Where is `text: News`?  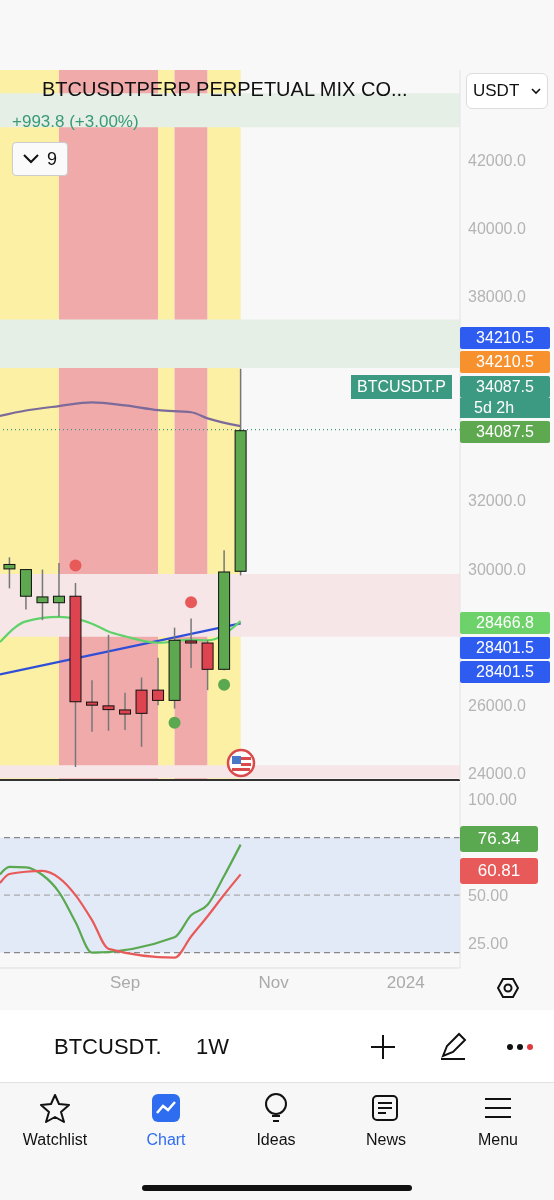
text: News is located at coordinates (386, 1140).